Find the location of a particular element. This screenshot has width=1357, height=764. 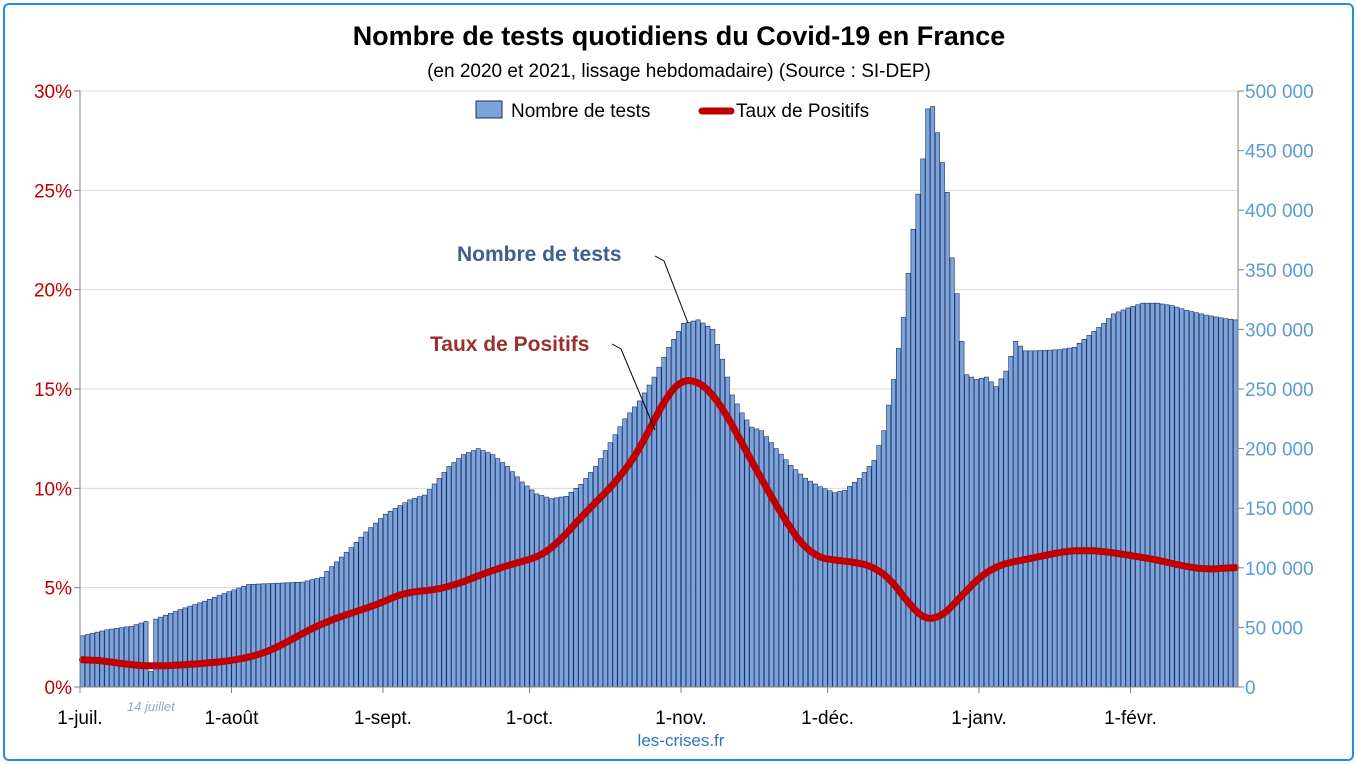

annotation-tests-leader is located at coordinates (671, 289).